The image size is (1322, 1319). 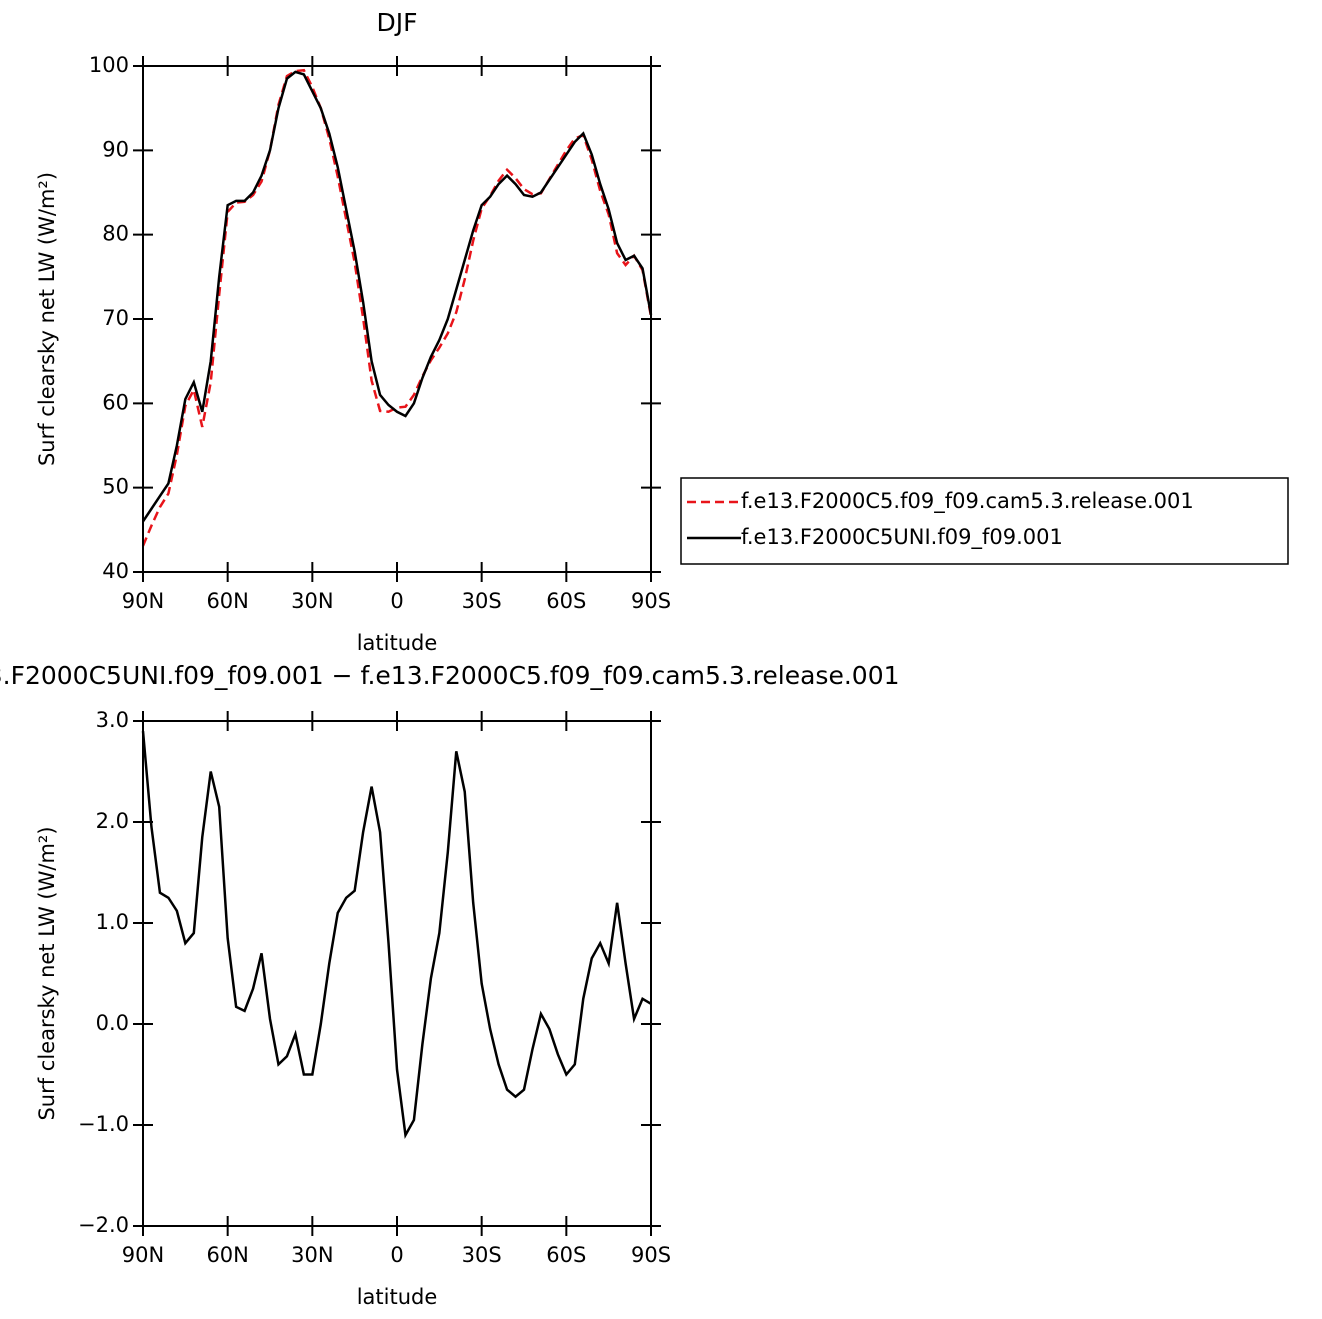 I want to click on y-tick-label: 0.0, so click(x=112, y=1023).